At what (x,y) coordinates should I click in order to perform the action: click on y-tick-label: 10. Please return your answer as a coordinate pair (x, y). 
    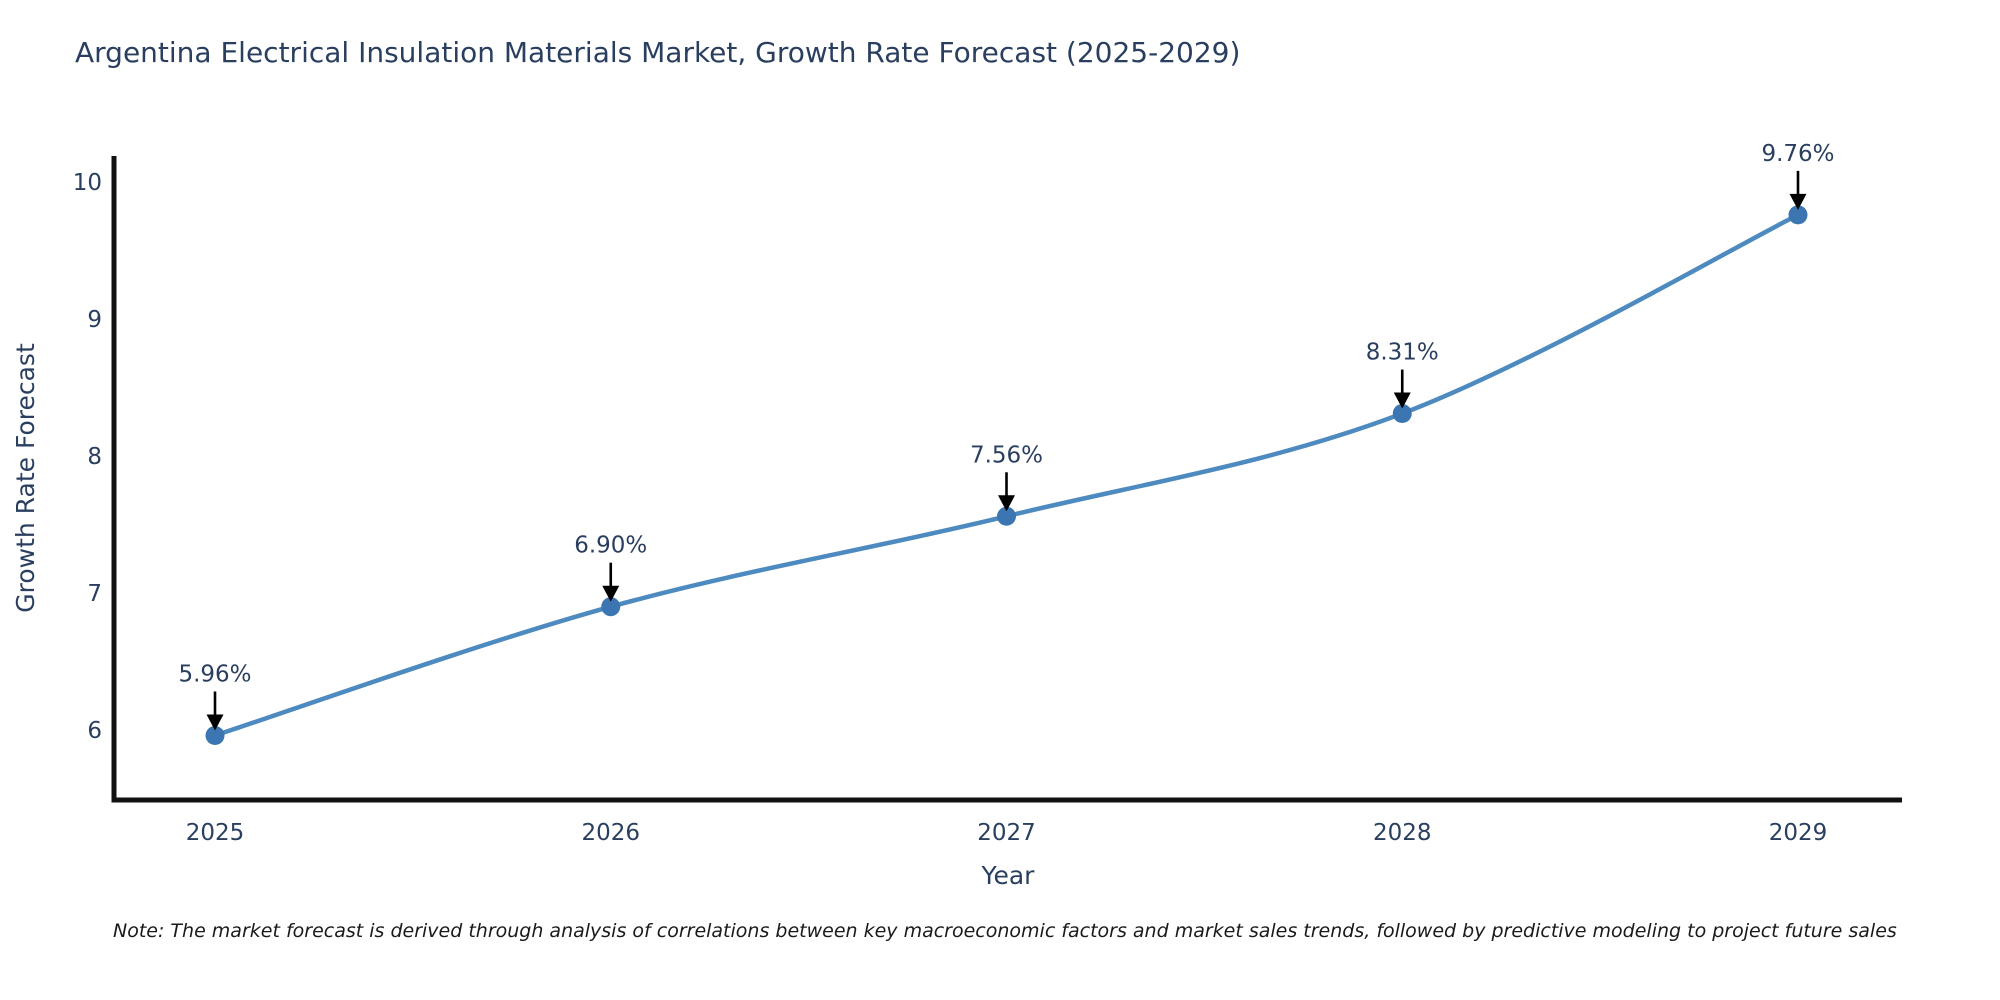
    Looking at the image, I should click on (87, 183).